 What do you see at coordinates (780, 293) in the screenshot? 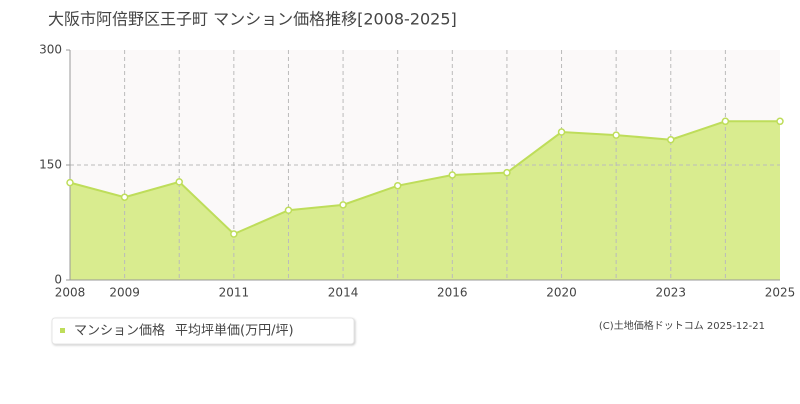
I see `x-tick-label: 2025` at bounding box center [780, 293].